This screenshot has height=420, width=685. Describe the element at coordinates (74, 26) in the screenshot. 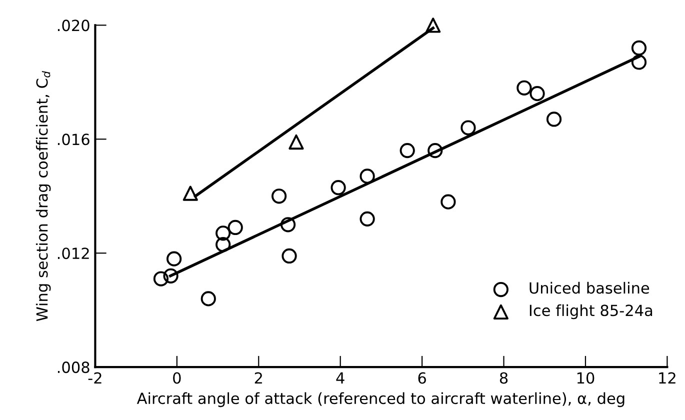

I see `y-tick-label: .020` at that location.